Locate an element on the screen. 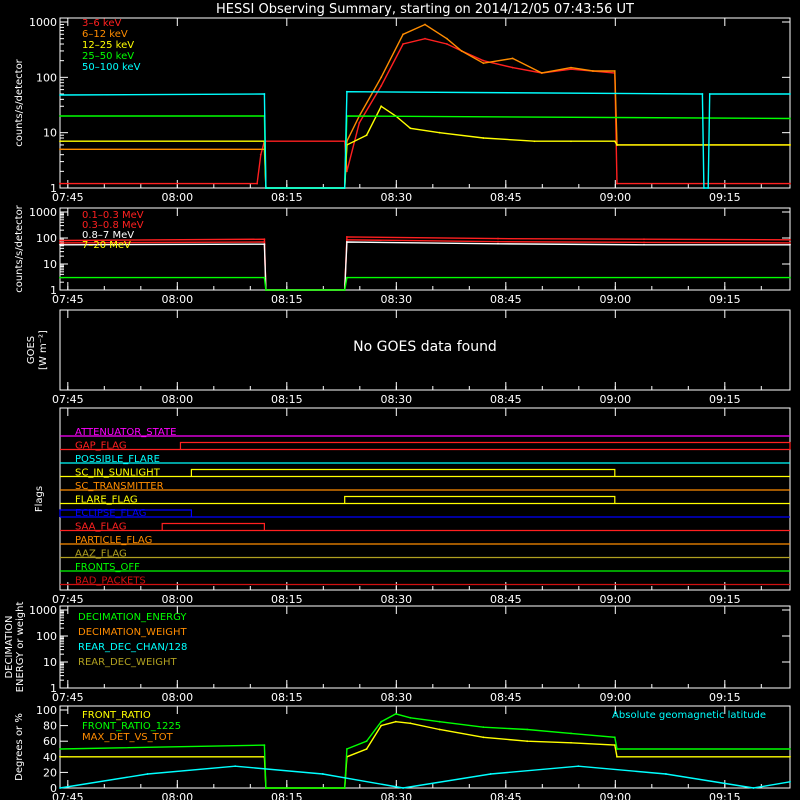  flag-label: SAA_FLAG is located at coordinates (100, 527).